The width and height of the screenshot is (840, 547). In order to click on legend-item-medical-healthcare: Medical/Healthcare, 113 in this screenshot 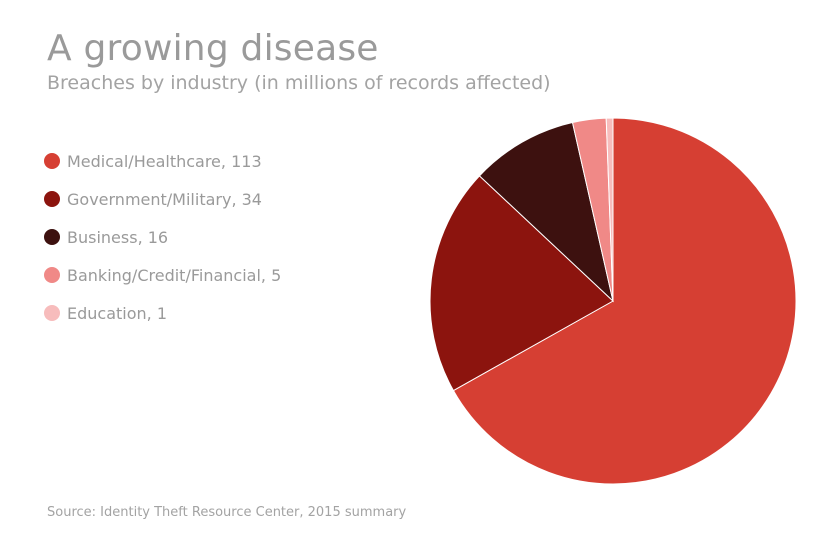, I will do `click(162, 161)`.